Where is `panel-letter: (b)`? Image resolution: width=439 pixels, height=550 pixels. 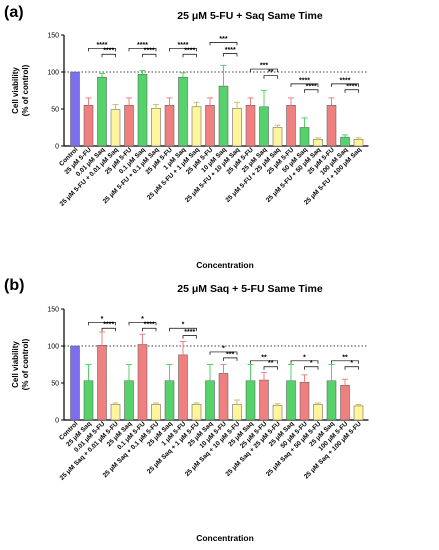 panel-letter: (b) is located at coordinates (14, 285).